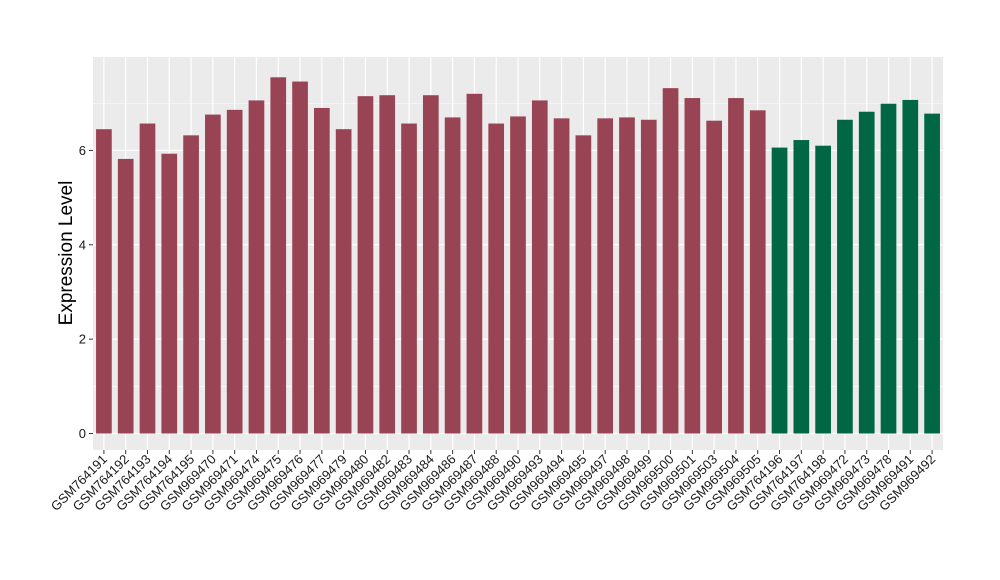  I want to click on bar-gsm969482, so click(387, 264).